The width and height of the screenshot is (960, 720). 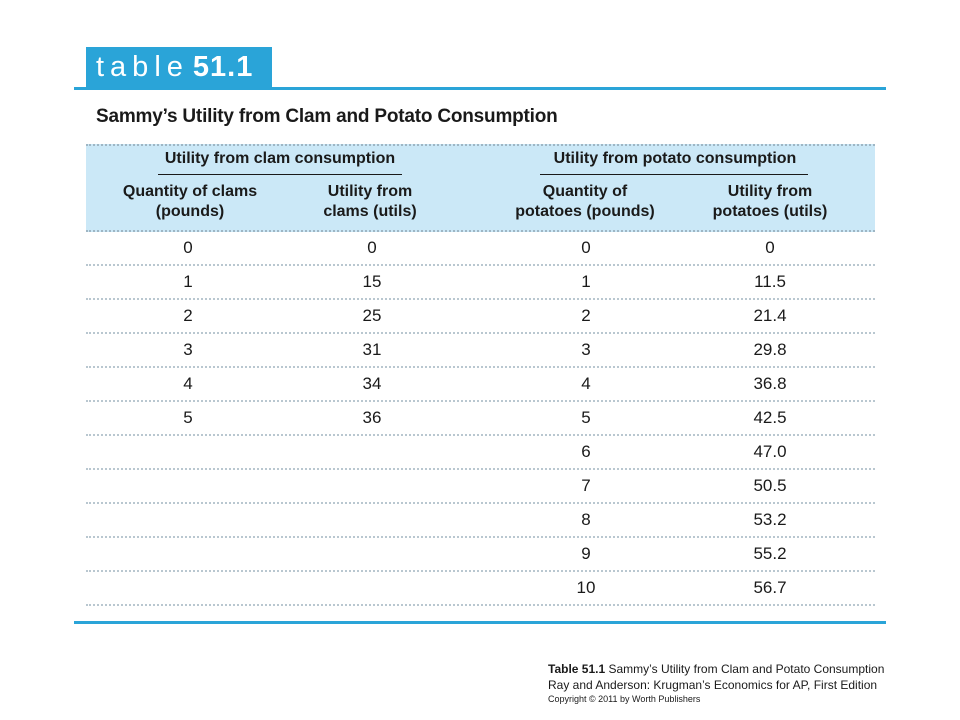 What do you see at coordinates (188, 383) in the screenshot?
I see `cell-clam-quantity: 4` at bounding box center [188, 383].